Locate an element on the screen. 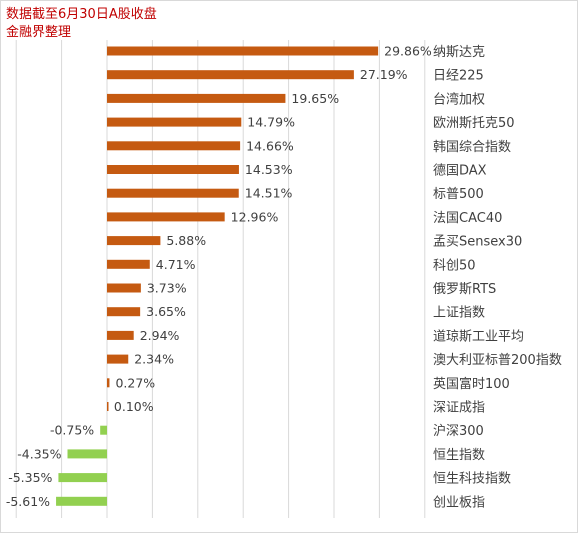 Image resolution: width=578 pixels, height=533 pixels. category-label: 恒生指数 is located at coordinates (459, 455).